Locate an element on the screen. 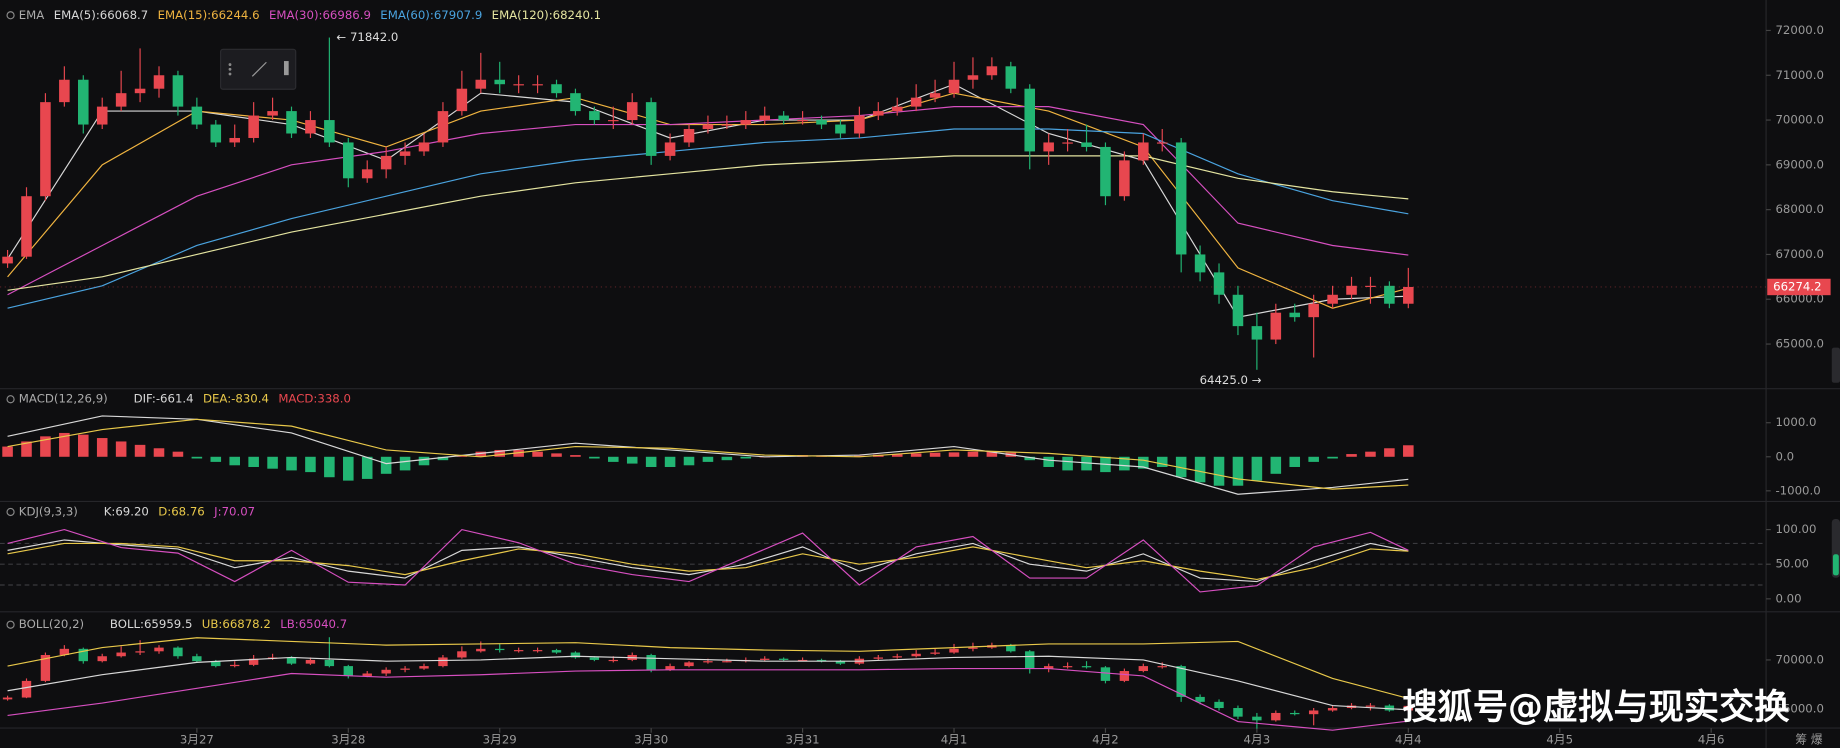 This screenshot has height=748, width=1840. y-tick-label: 66000.0 is located at coordinates (1799, 709).